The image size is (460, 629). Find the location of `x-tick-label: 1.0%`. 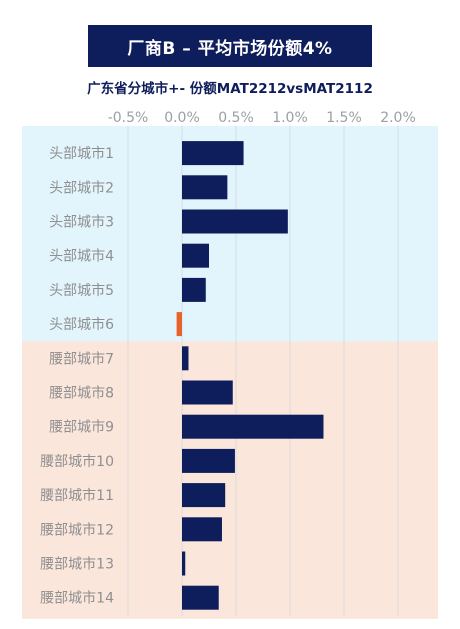

x-tick-label: 1.0% is located at coordinates (290, 118).